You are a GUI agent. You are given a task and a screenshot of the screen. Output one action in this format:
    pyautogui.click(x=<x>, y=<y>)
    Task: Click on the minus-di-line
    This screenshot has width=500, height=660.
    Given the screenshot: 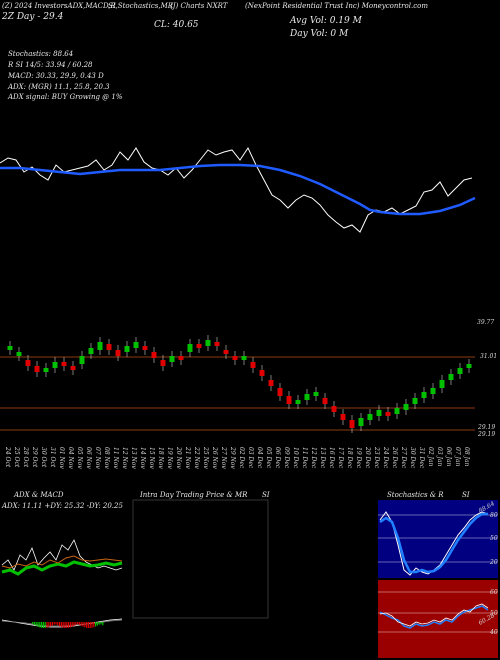 What is the action you would take?
    pyautogui.click(x=62, y=562)
    